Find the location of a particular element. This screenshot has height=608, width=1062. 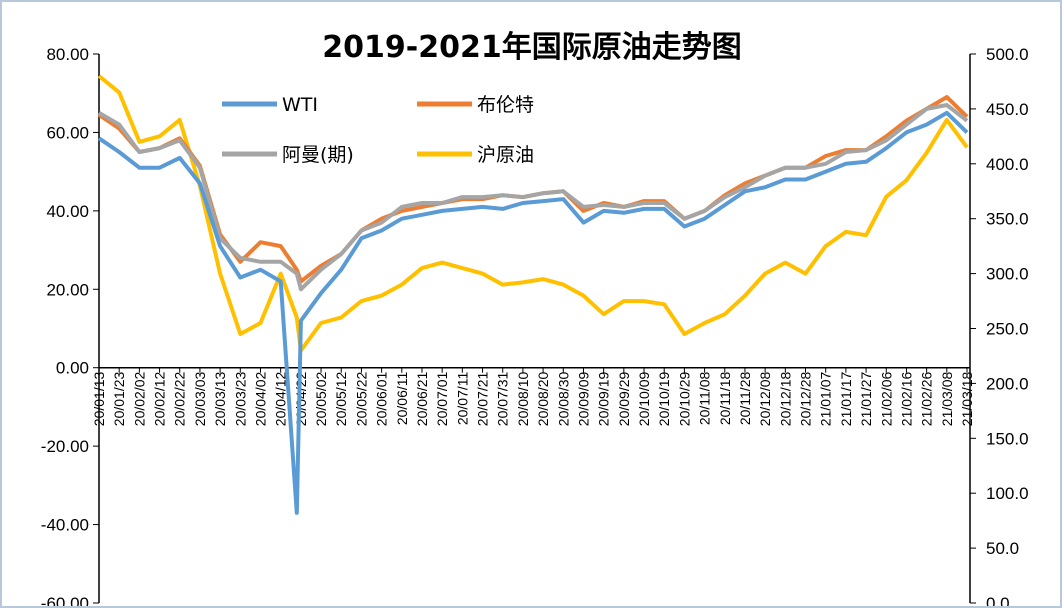

x-tick-label: 20/12/18 is located at coordinates (785, 399).